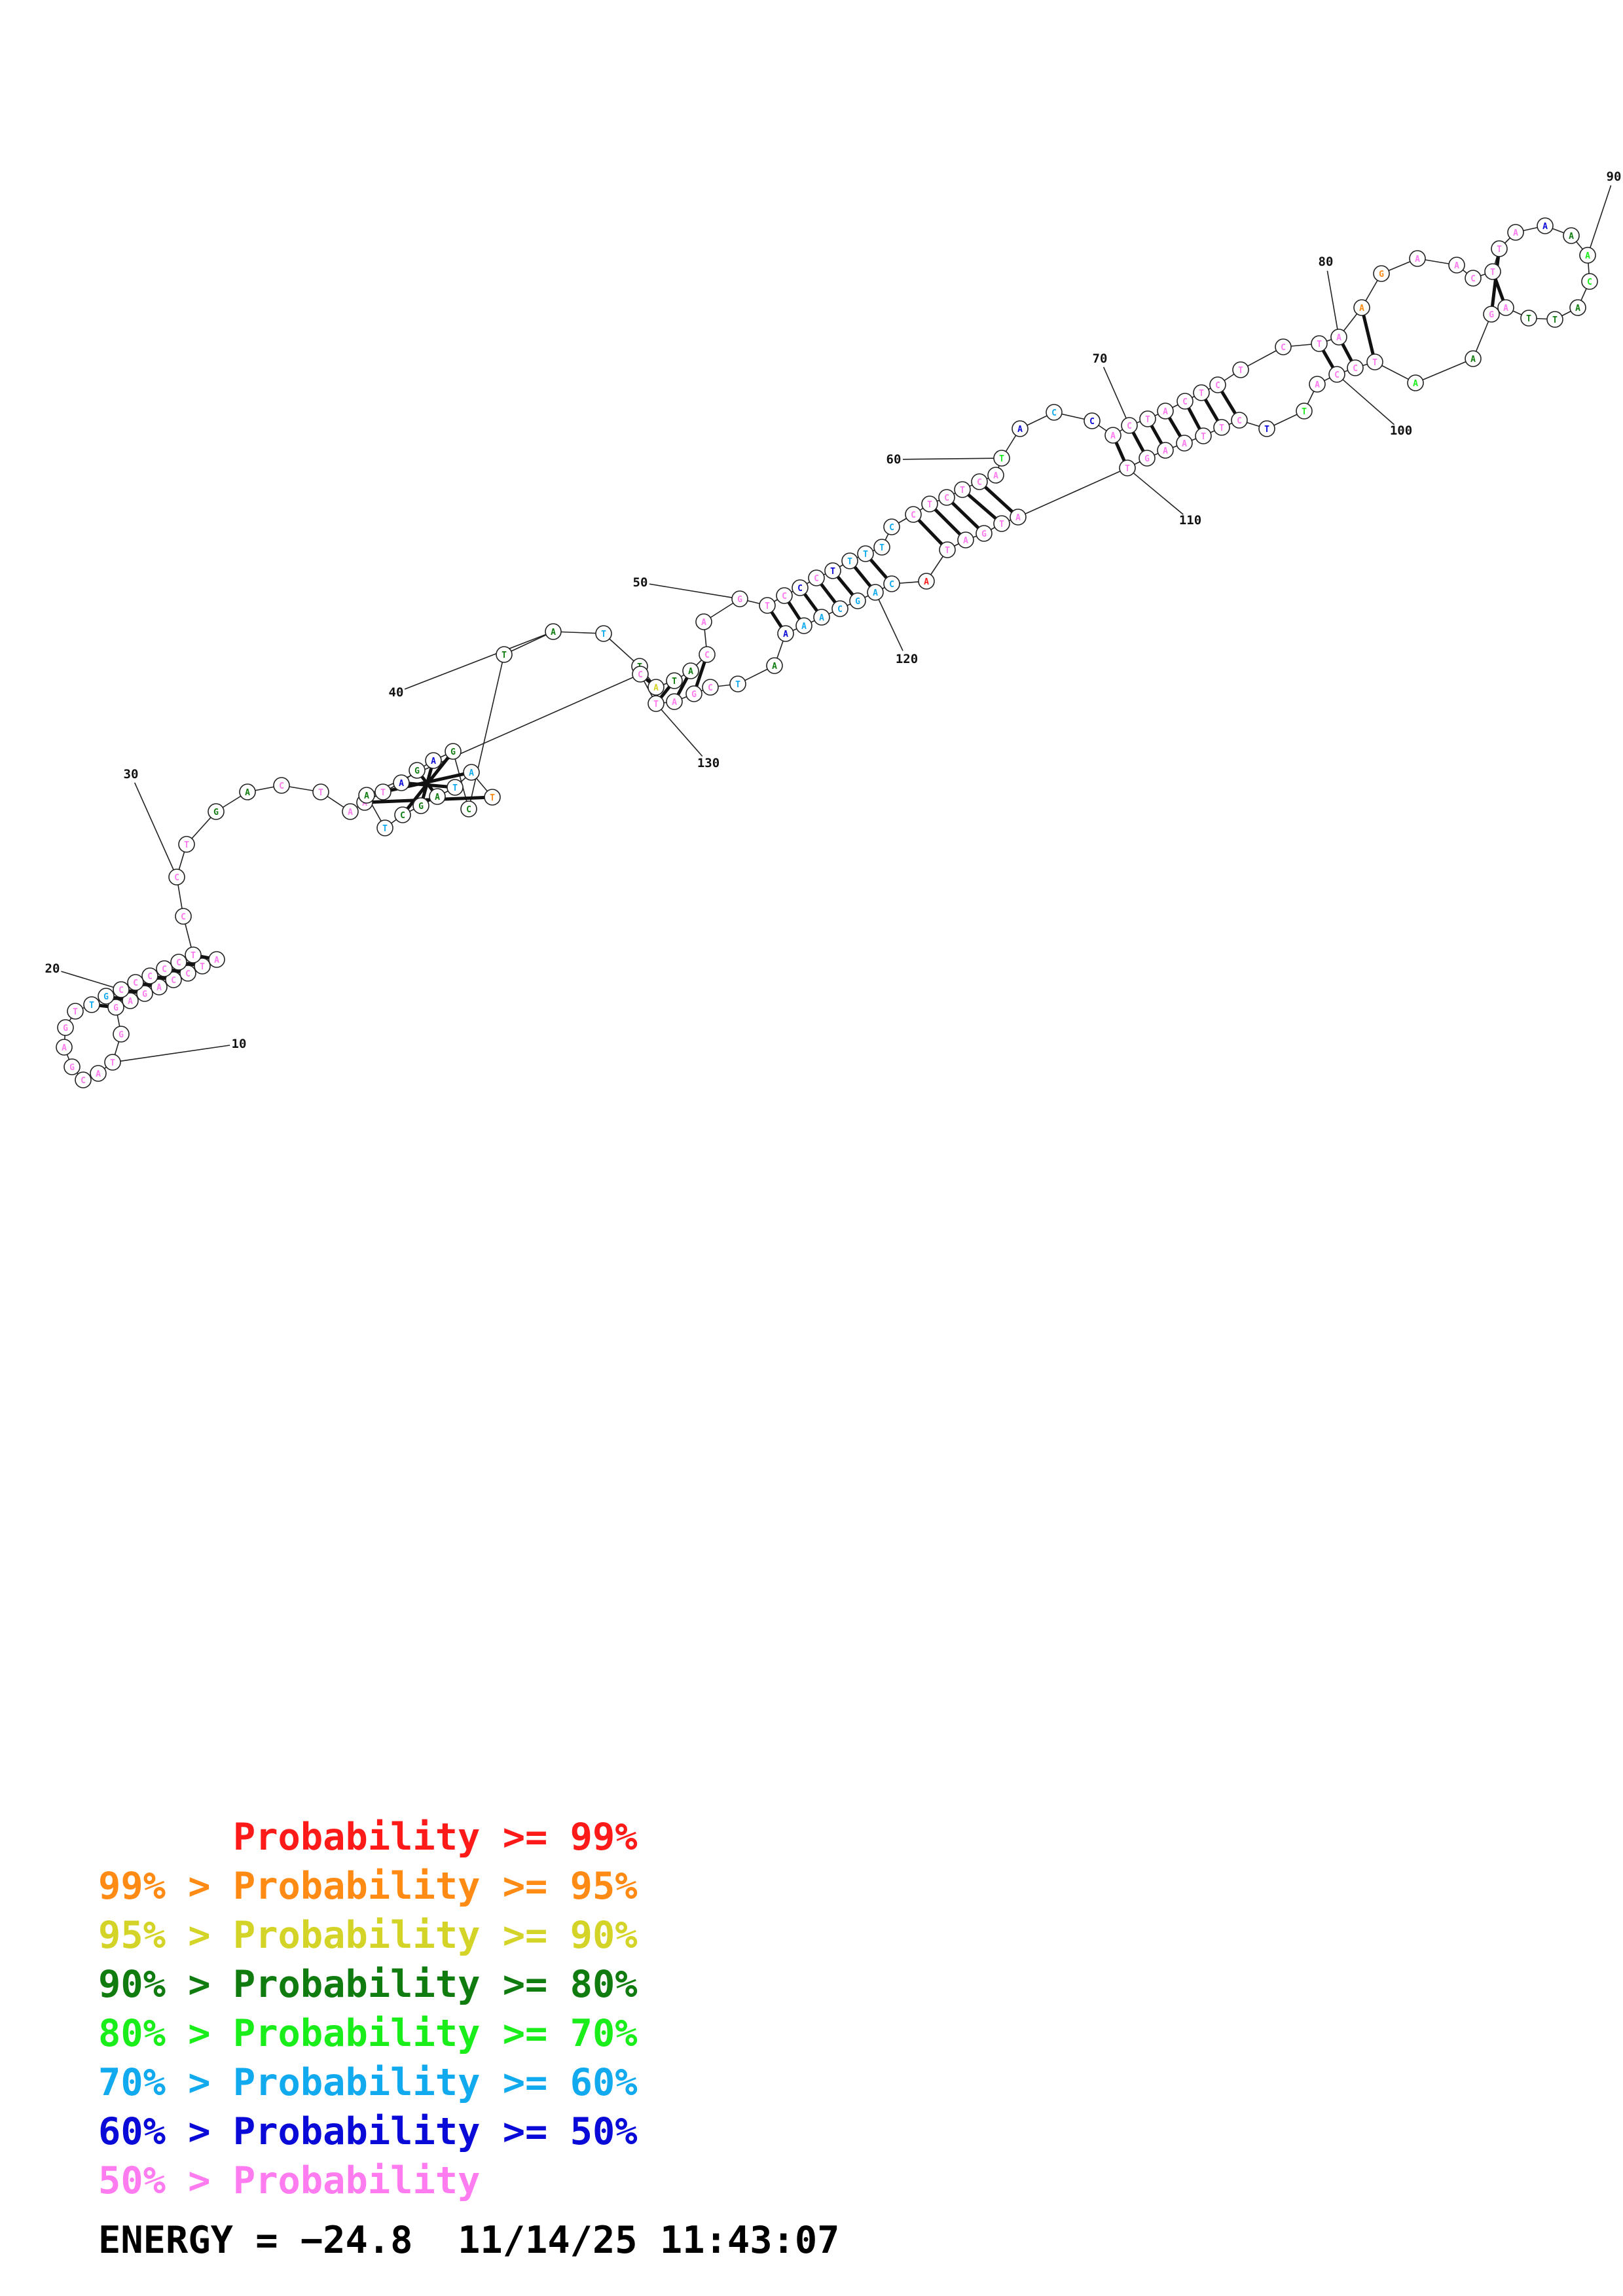  I want to click on index-label: 10, so click(239, 1044).